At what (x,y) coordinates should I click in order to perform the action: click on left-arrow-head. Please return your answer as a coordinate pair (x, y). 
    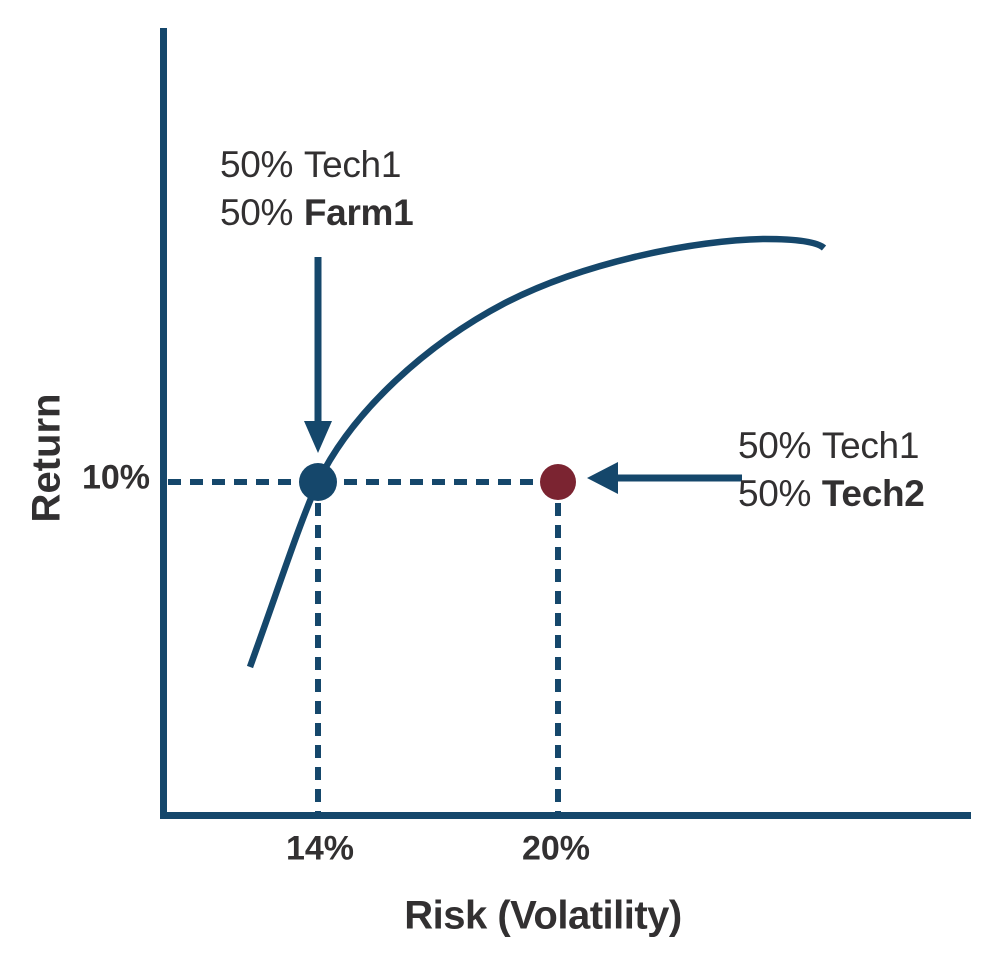
    Looking at the image, I should click on (602, 478).